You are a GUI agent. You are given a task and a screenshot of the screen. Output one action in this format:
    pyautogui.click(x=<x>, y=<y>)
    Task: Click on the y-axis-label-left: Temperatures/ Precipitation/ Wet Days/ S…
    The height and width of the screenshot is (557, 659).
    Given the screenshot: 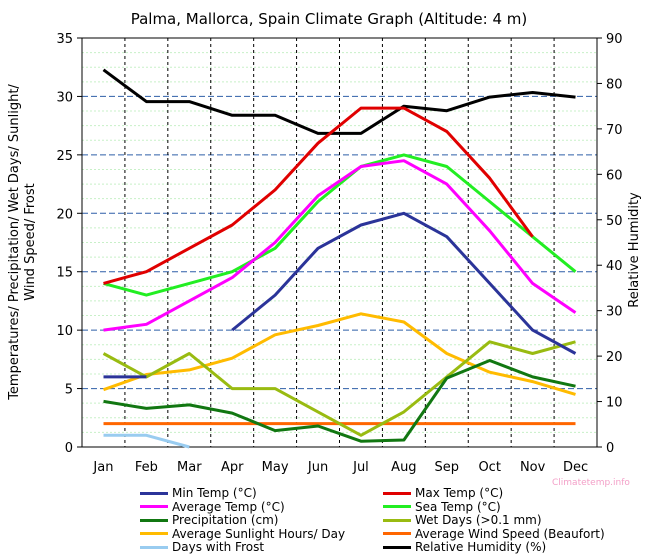 What is the action you would take?
    pyautogui.click(x=22, y=242)
    